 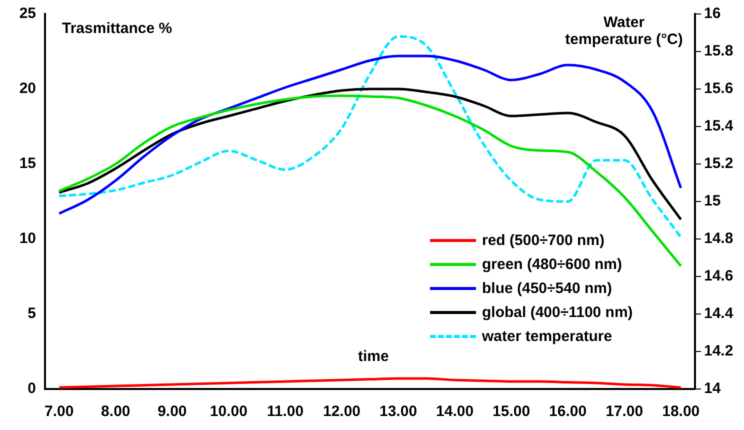 What do you see at coordinates (27, 89) in the screenshot?
I see `y-tick-label: 20` at bounding box center [27, 89].